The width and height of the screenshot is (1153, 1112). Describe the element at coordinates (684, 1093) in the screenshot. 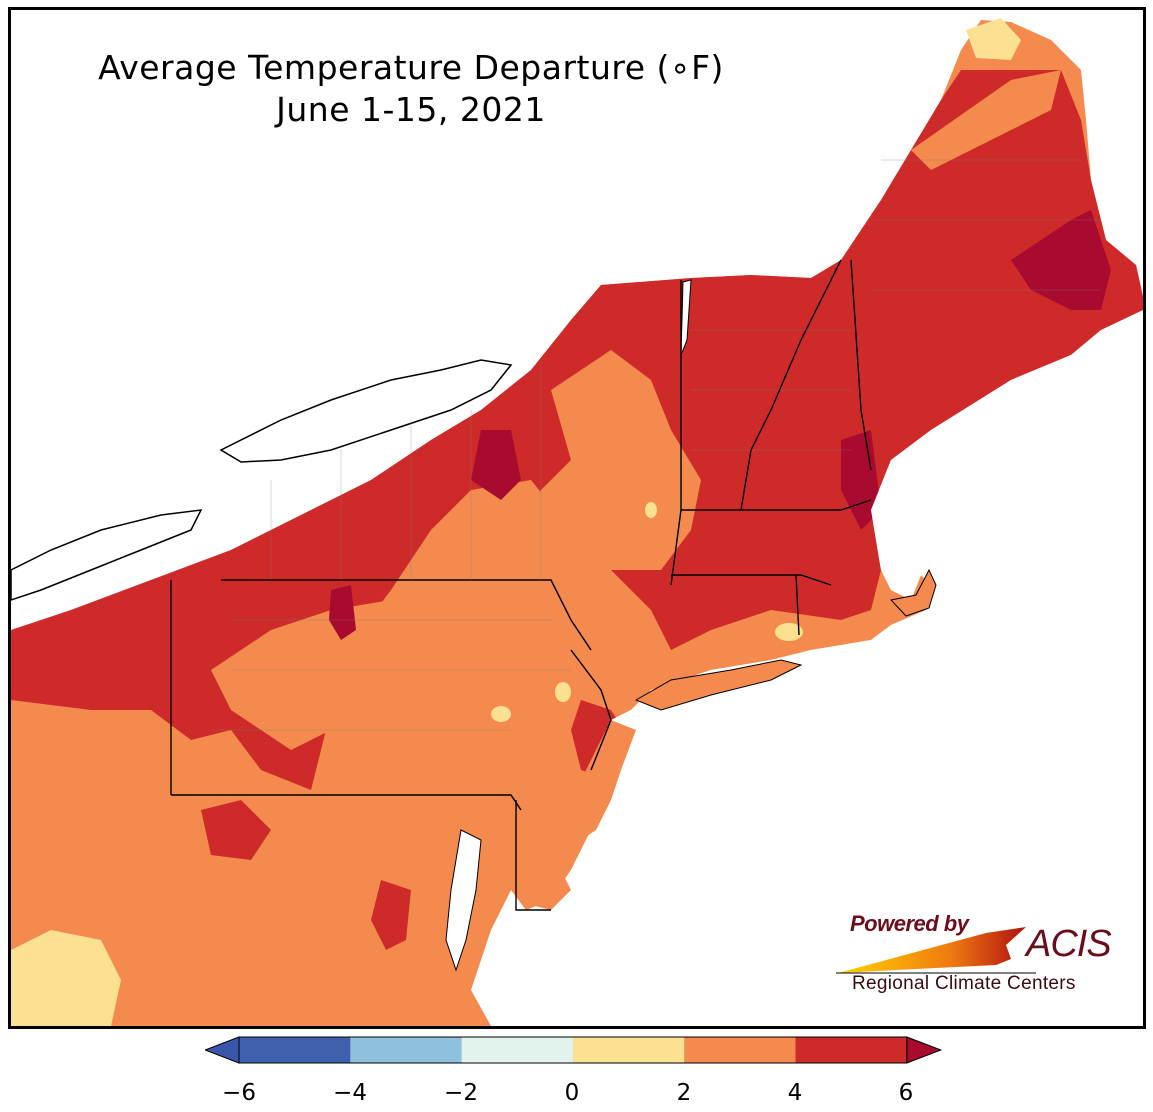

I see `tick-label: 2` at that location.